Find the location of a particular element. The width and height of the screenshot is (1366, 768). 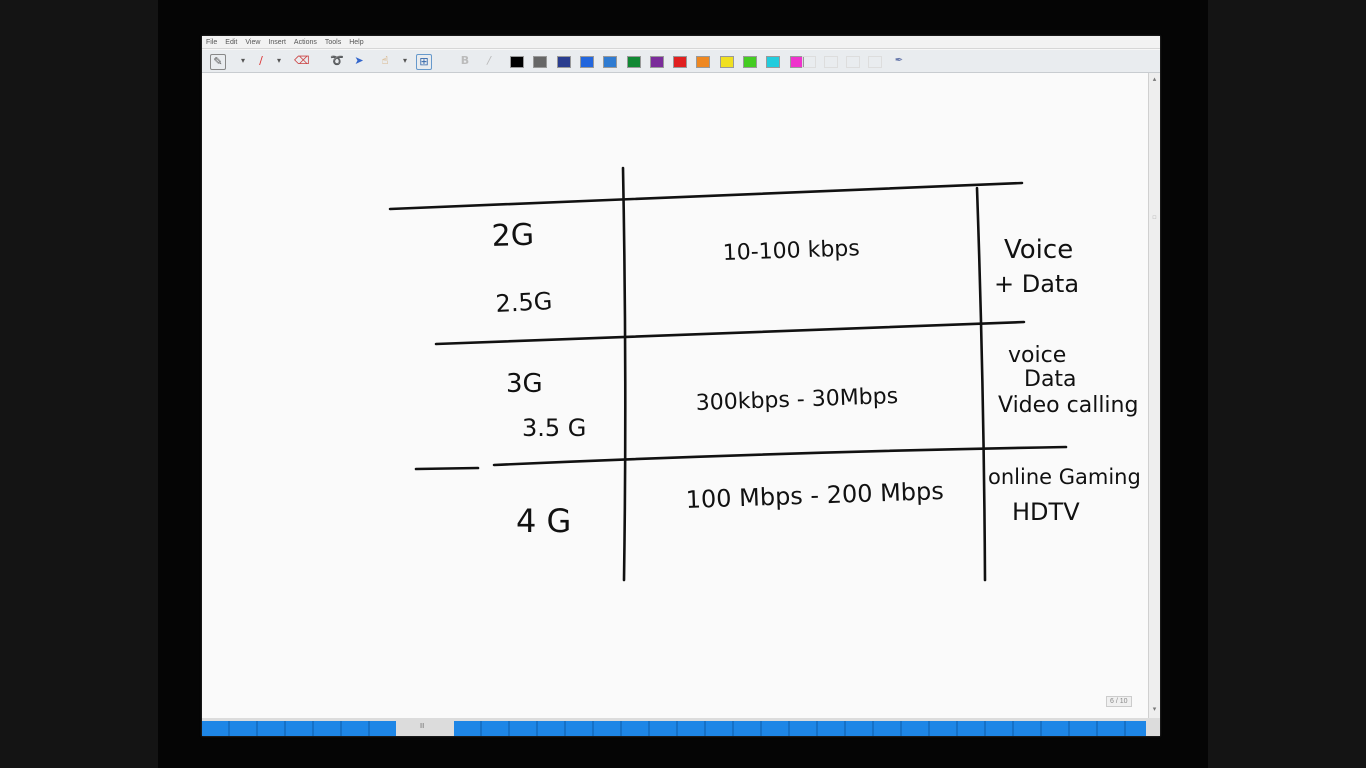

use-data-3g: Data is located at coordinates (1050, 379).